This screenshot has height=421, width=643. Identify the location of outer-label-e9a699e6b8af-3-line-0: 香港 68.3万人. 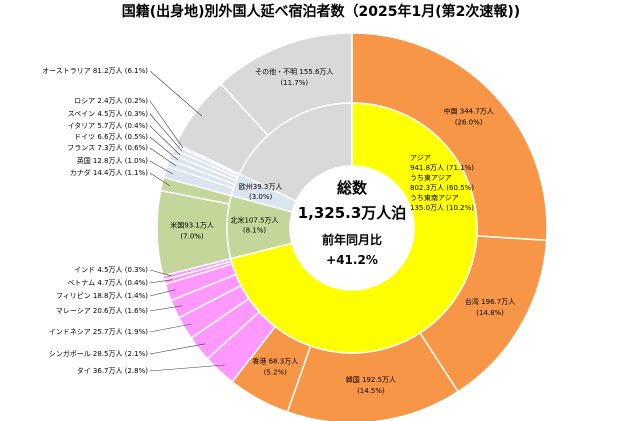
(275, 360).